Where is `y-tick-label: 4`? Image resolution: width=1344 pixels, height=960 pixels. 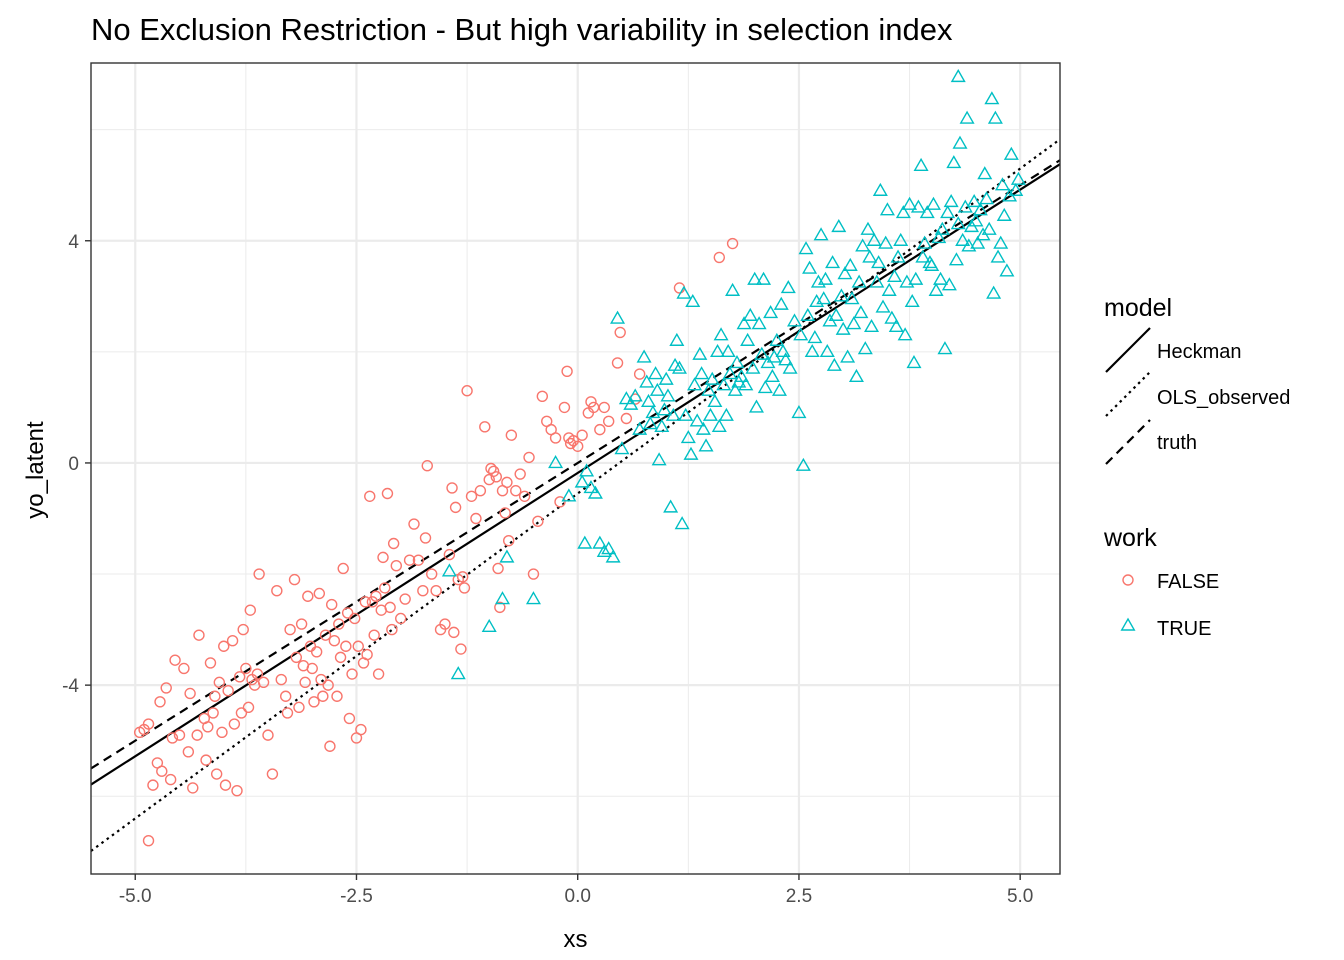 y-tick-label: 4 is located at coordinates (73, 242).